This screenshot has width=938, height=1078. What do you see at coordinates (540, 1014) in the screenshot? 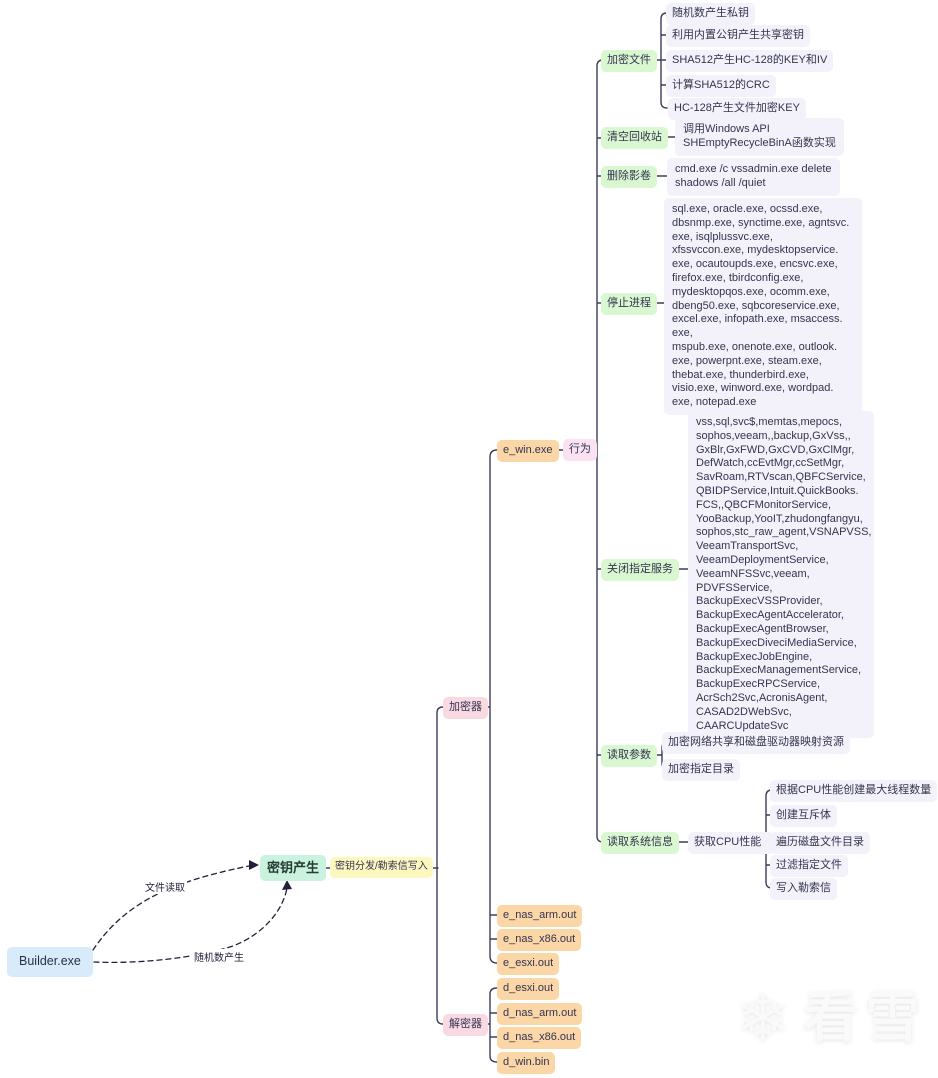
I see `node-d-nas-arm: d_nas_arm.out` at bounding box center [540, 1014].